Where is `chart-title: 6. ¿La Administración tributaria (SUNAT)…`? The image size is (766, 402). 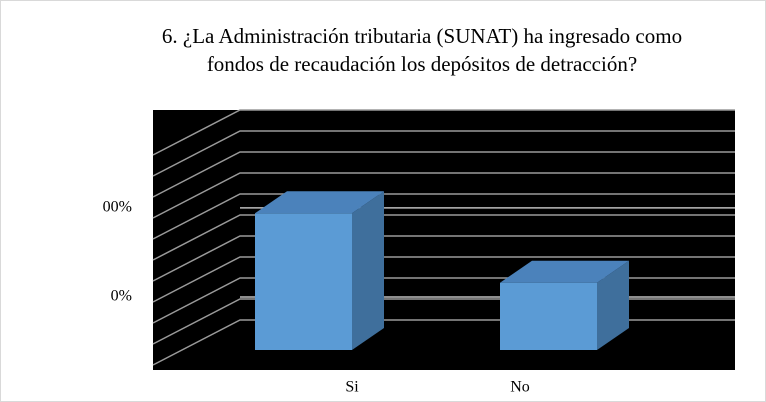 chart-title: 6. ¿La Administración tributaria (SUNAT)… is located at coordinates (422, 36).